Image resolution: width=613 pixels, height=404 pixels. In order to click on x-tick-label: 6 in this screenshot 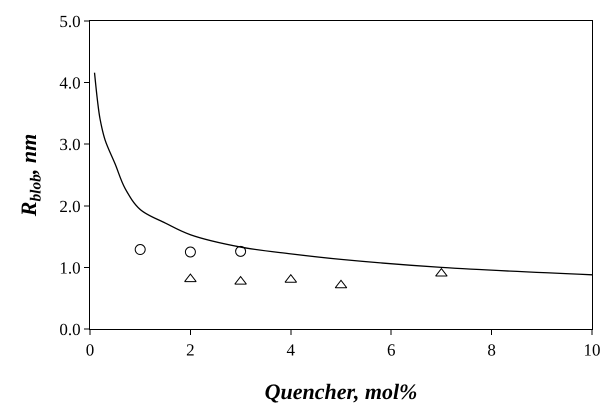, I will do `click(391, 350)`.